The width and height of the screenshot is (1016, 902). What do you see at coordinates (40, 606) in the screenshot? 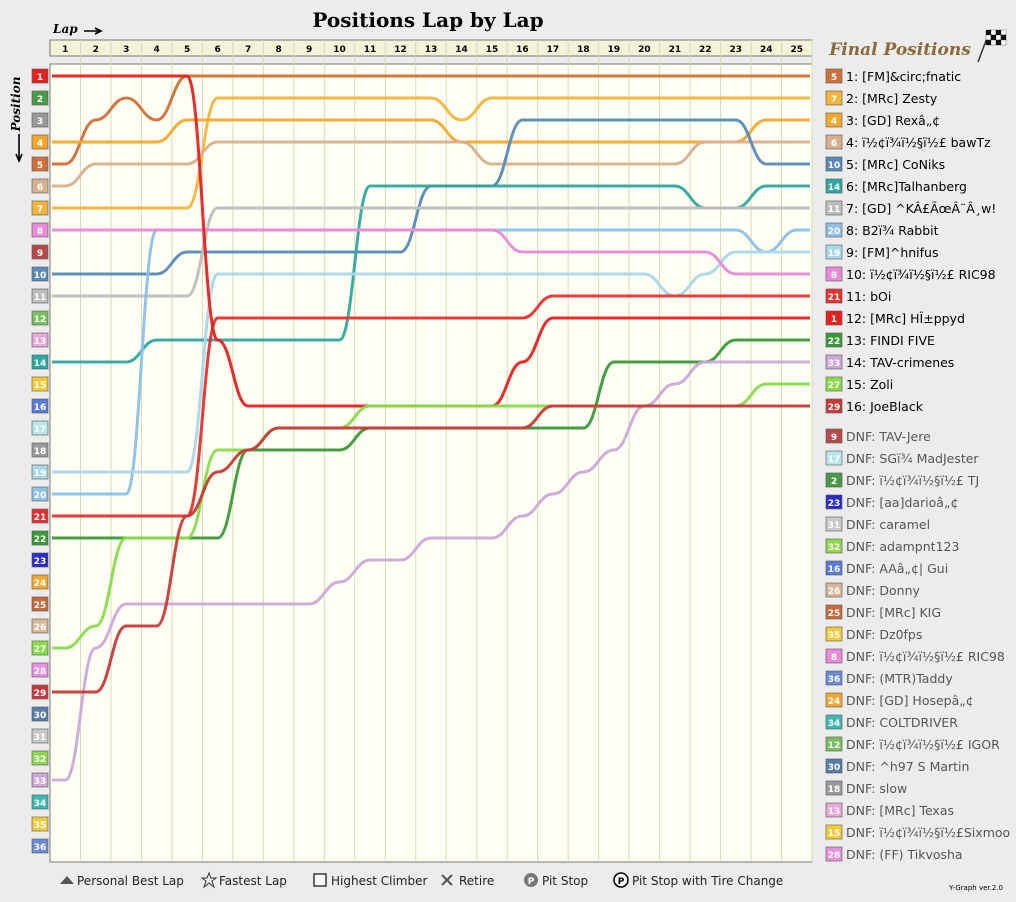
I see `start-badge-label: 25` at bounding box center [40, 606].